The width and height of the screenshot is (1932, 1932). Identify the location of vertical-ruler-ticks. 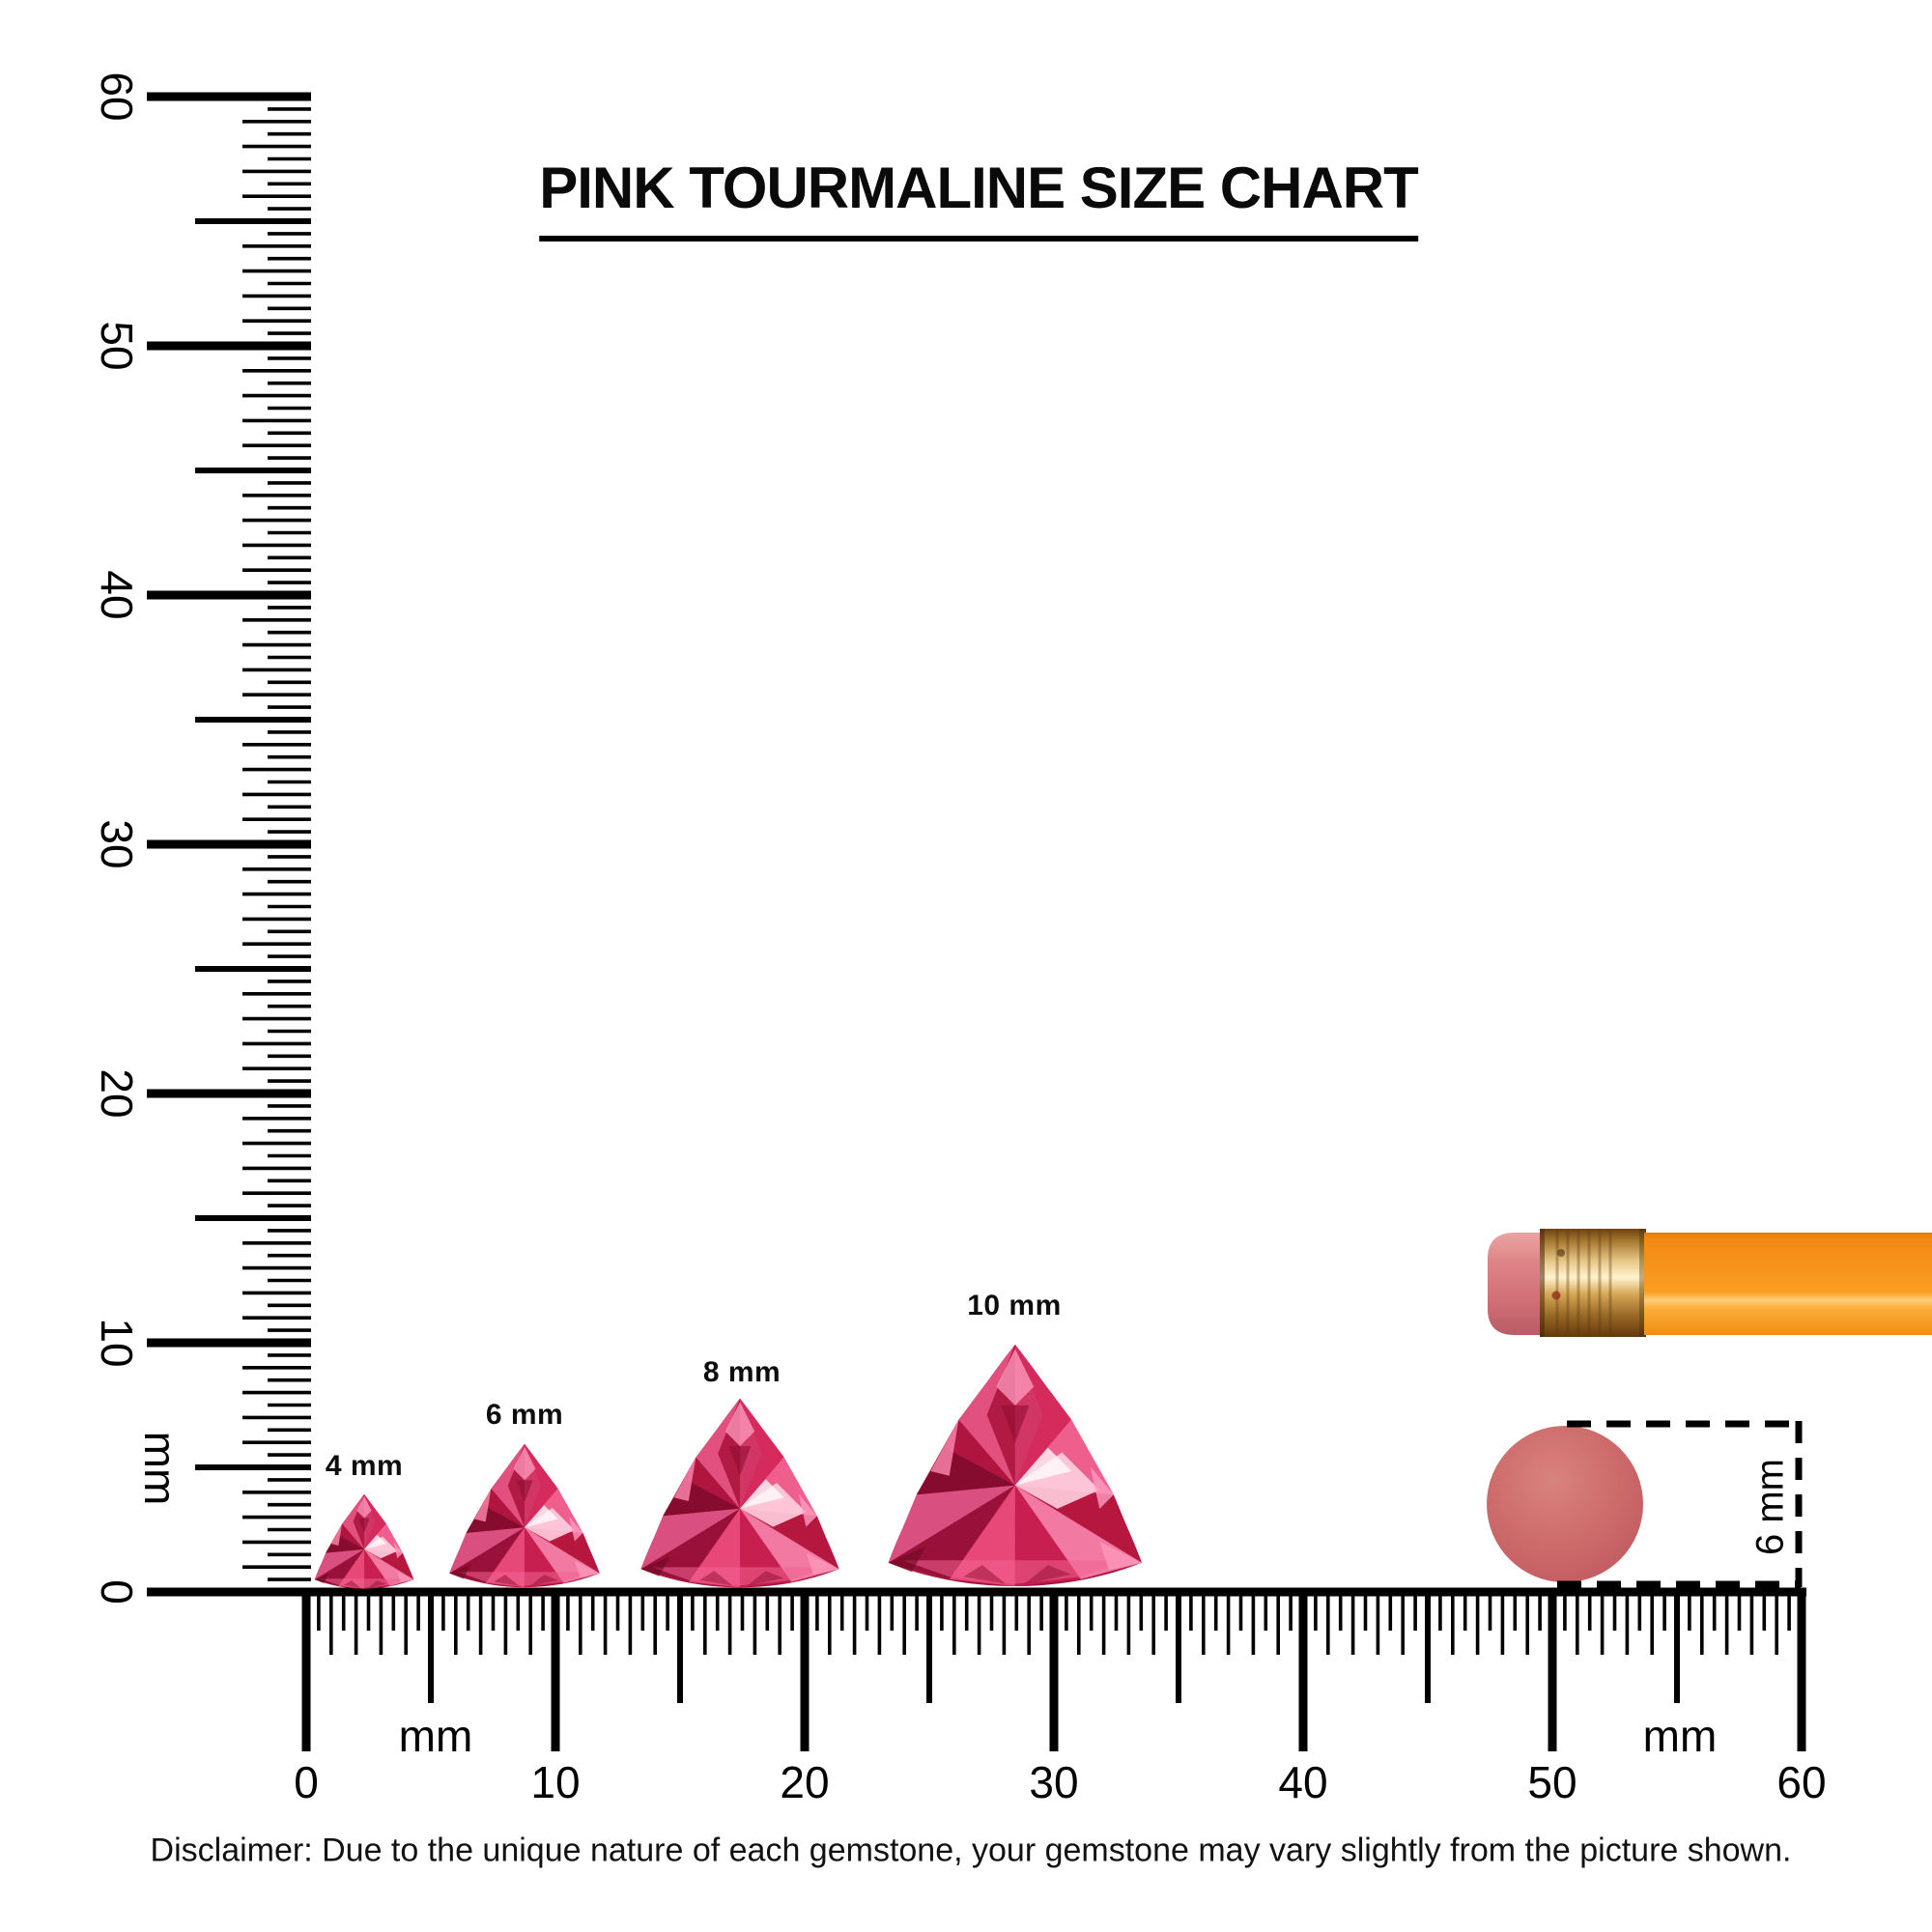
(229, 844).